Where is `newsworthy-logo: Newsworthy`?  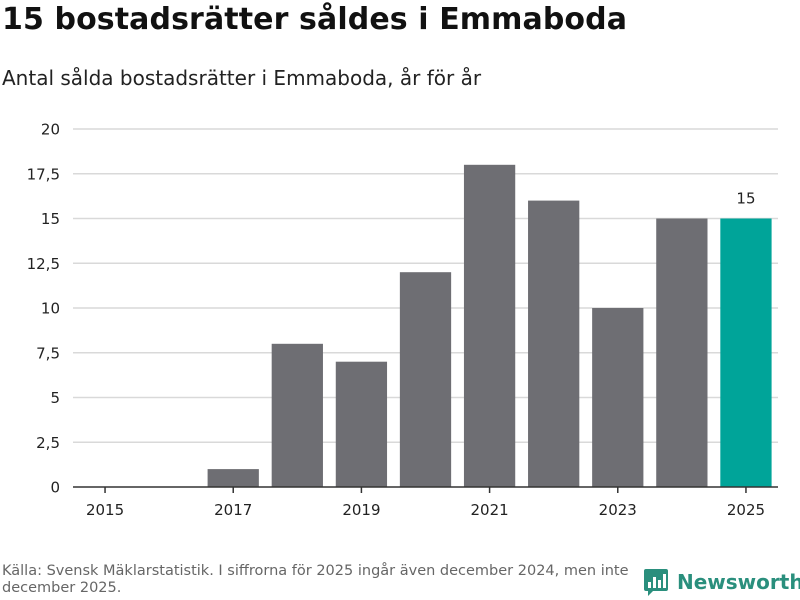
newsworthy-logo: Newsworthy is located at coordinates (721, 582).